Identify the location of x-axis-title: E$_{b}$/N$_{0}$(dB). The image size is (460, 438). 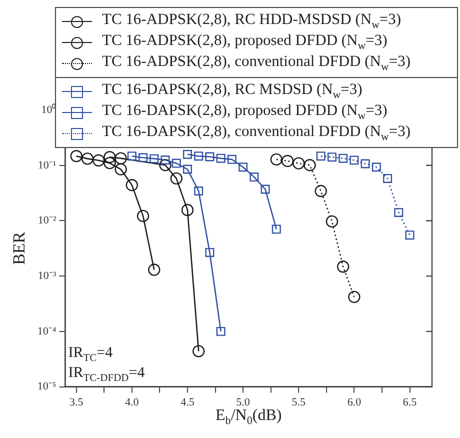
(248, 416).